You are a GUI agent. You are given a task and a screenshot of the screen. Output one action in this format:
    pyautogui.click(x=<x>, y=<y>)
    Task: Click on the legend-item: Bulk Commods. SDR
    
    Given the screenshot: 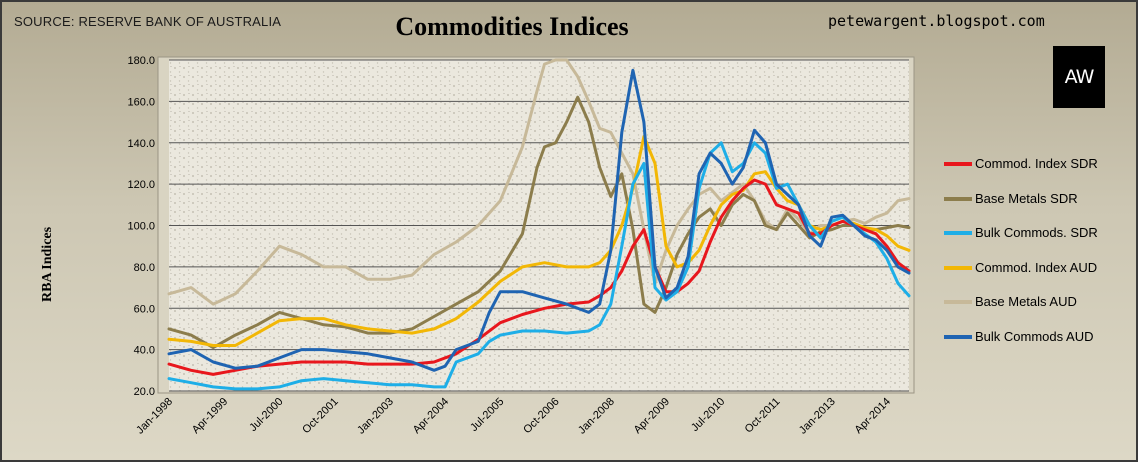 What is the action you would take?
    pyautogui.click(x=1035, y=238)
    